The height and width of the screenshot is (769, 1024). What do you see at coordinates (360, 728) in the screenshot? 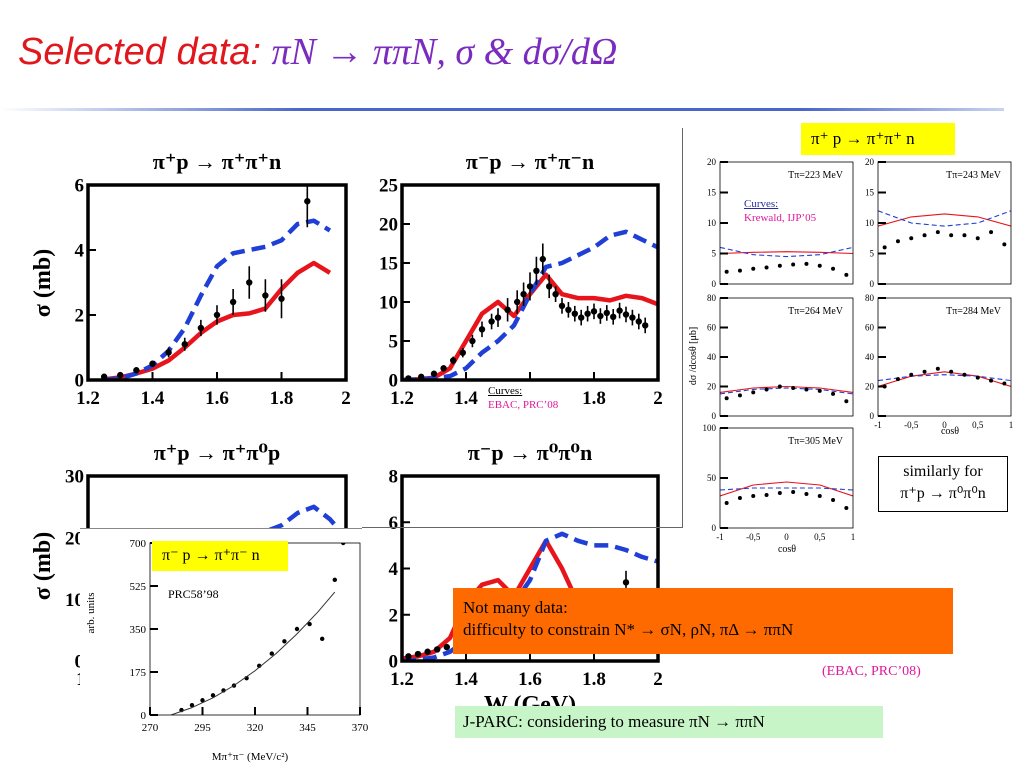
I see `x-tick-label: 370` at bounding box center [360, 728].